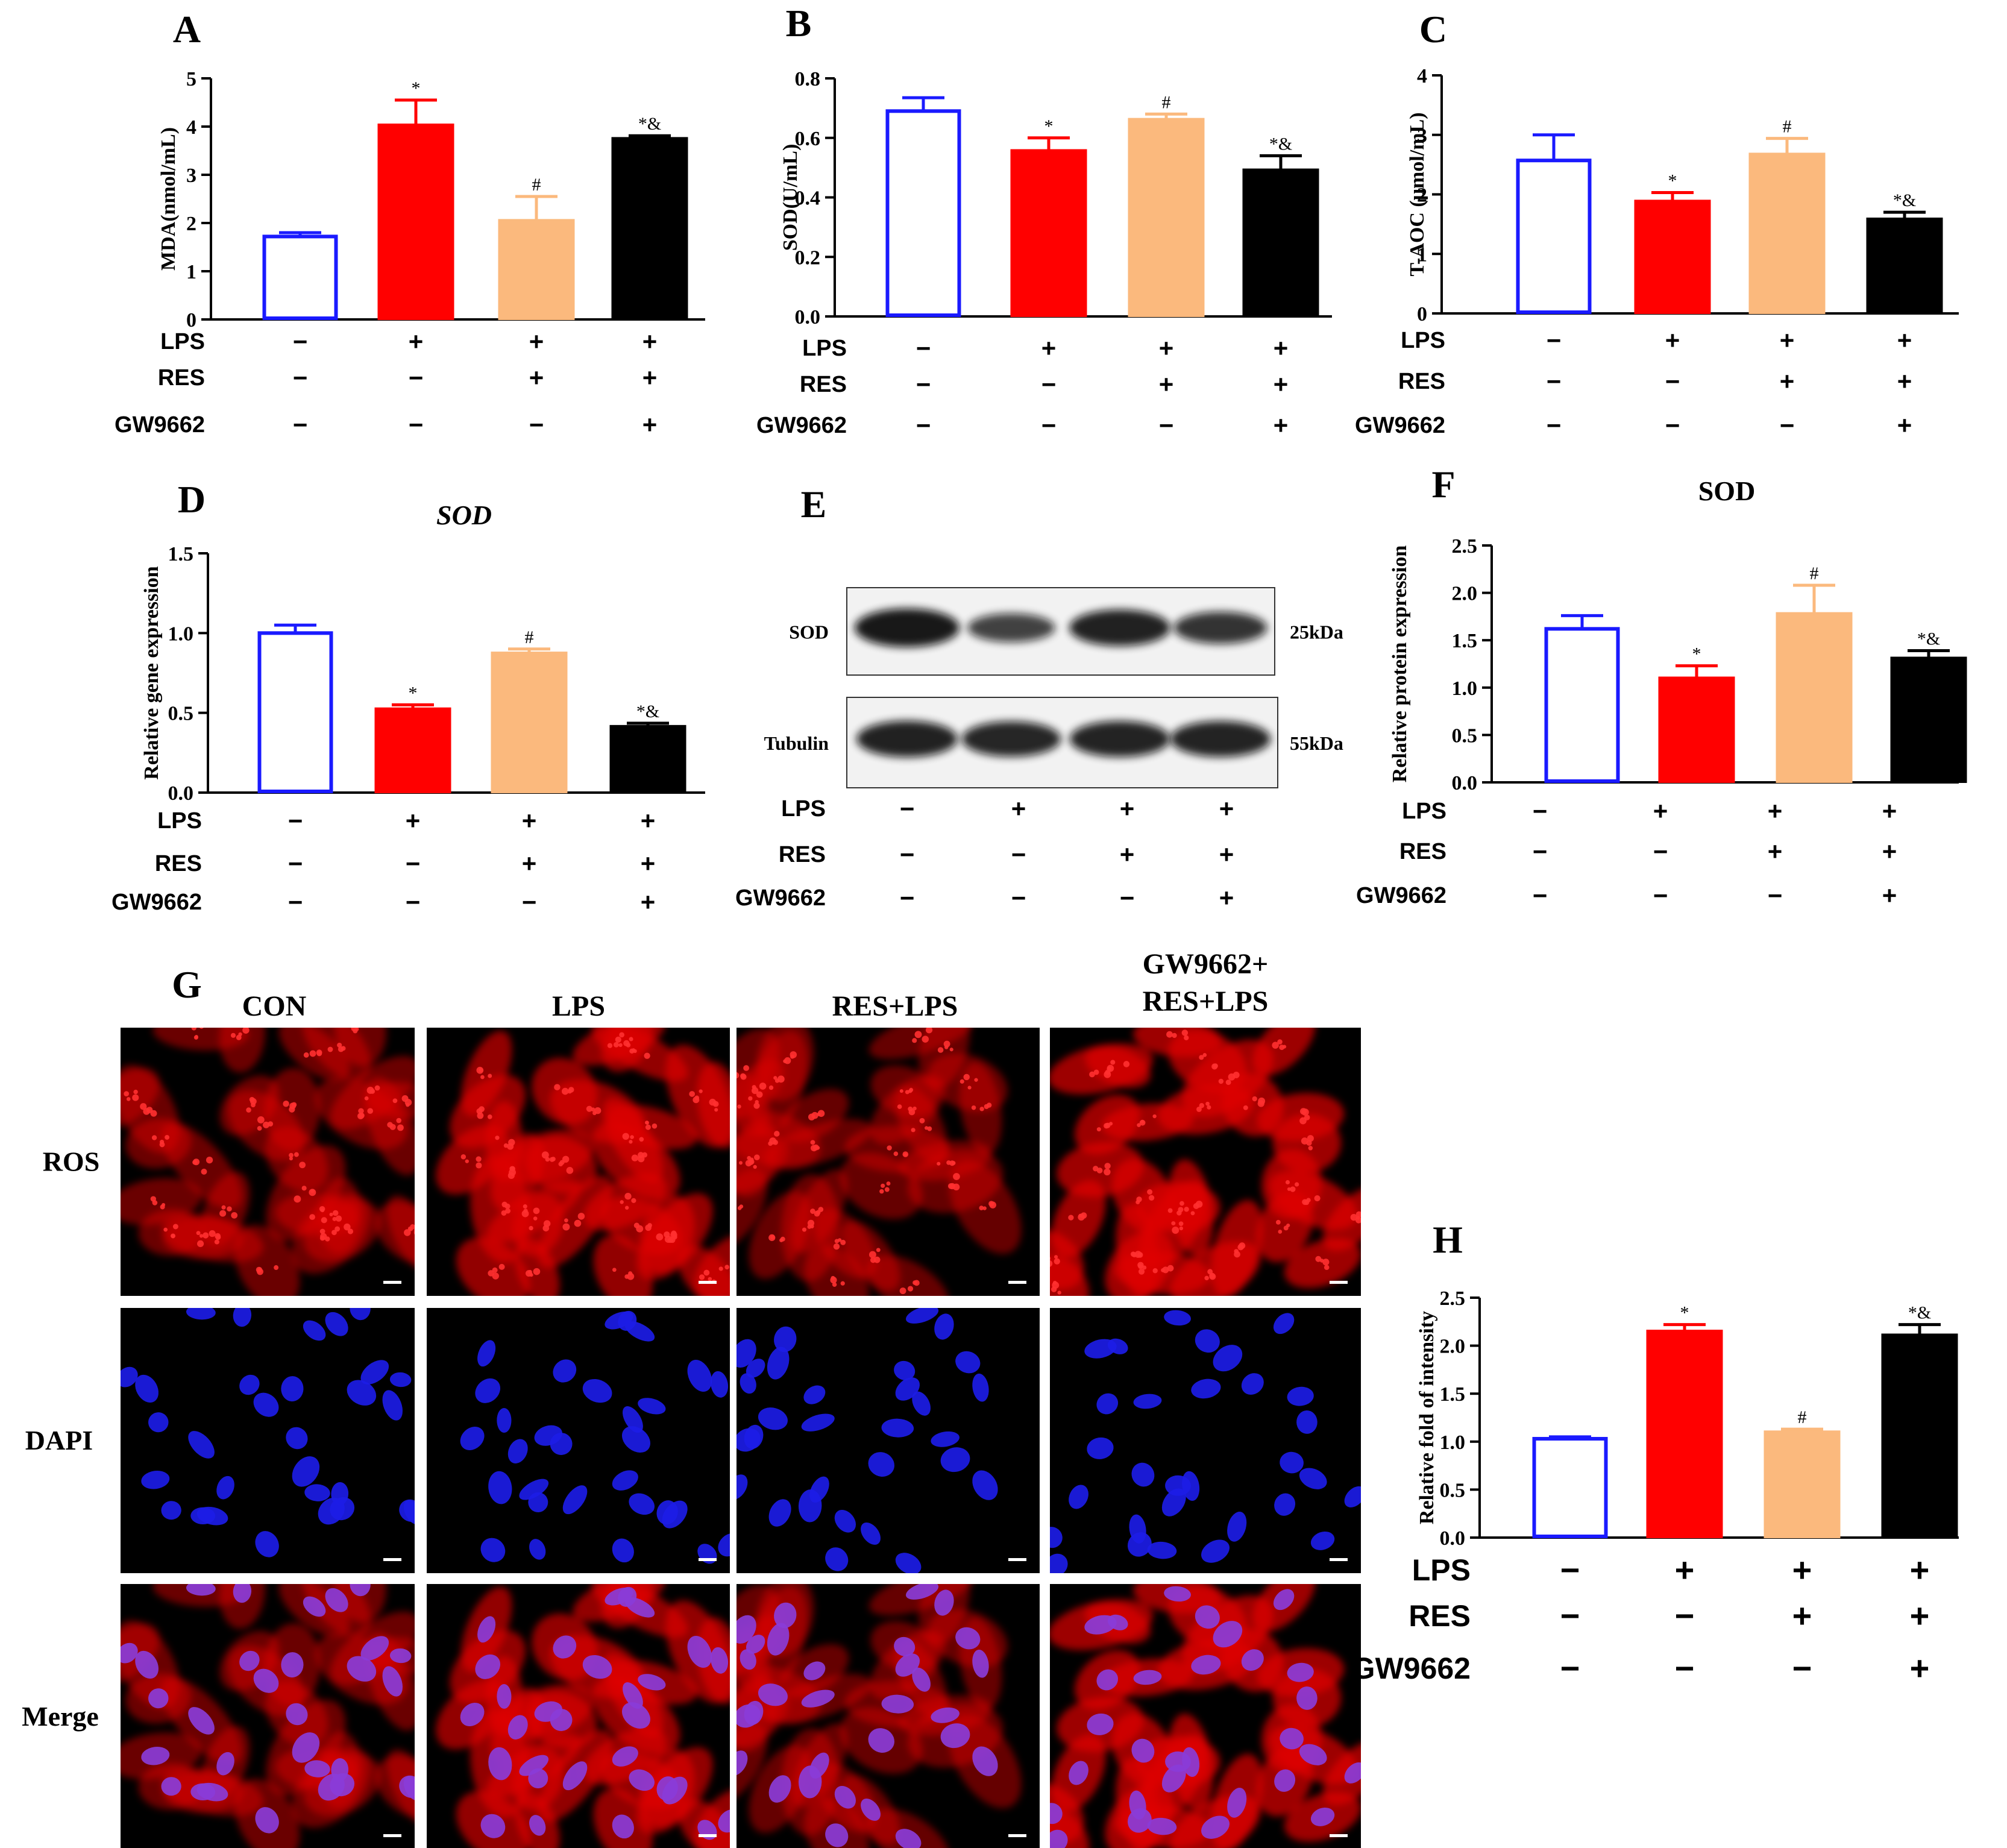 The width and height of the screenshot is (2007, 1848). Describe the element at coordinates (1339, 1835) in the screenshot. I see `scale-bar` at that location.